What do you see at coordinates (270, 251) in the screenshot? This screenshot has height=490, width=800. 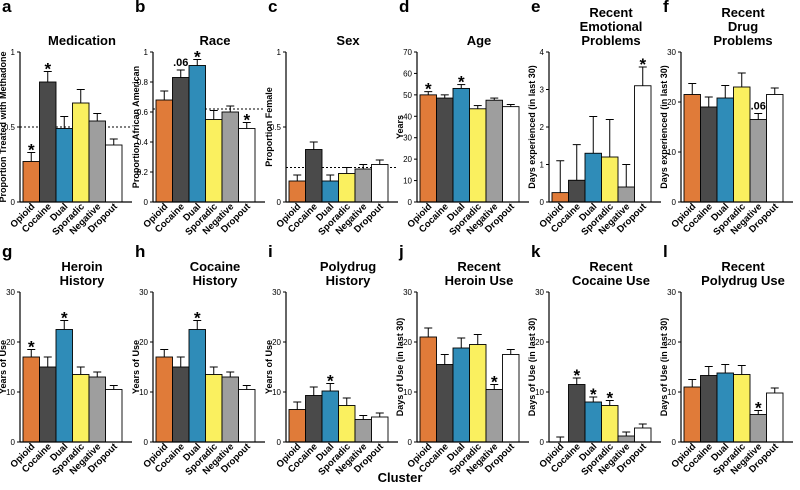 I see `panel-label-i: i` at bounding box center [270, 251].